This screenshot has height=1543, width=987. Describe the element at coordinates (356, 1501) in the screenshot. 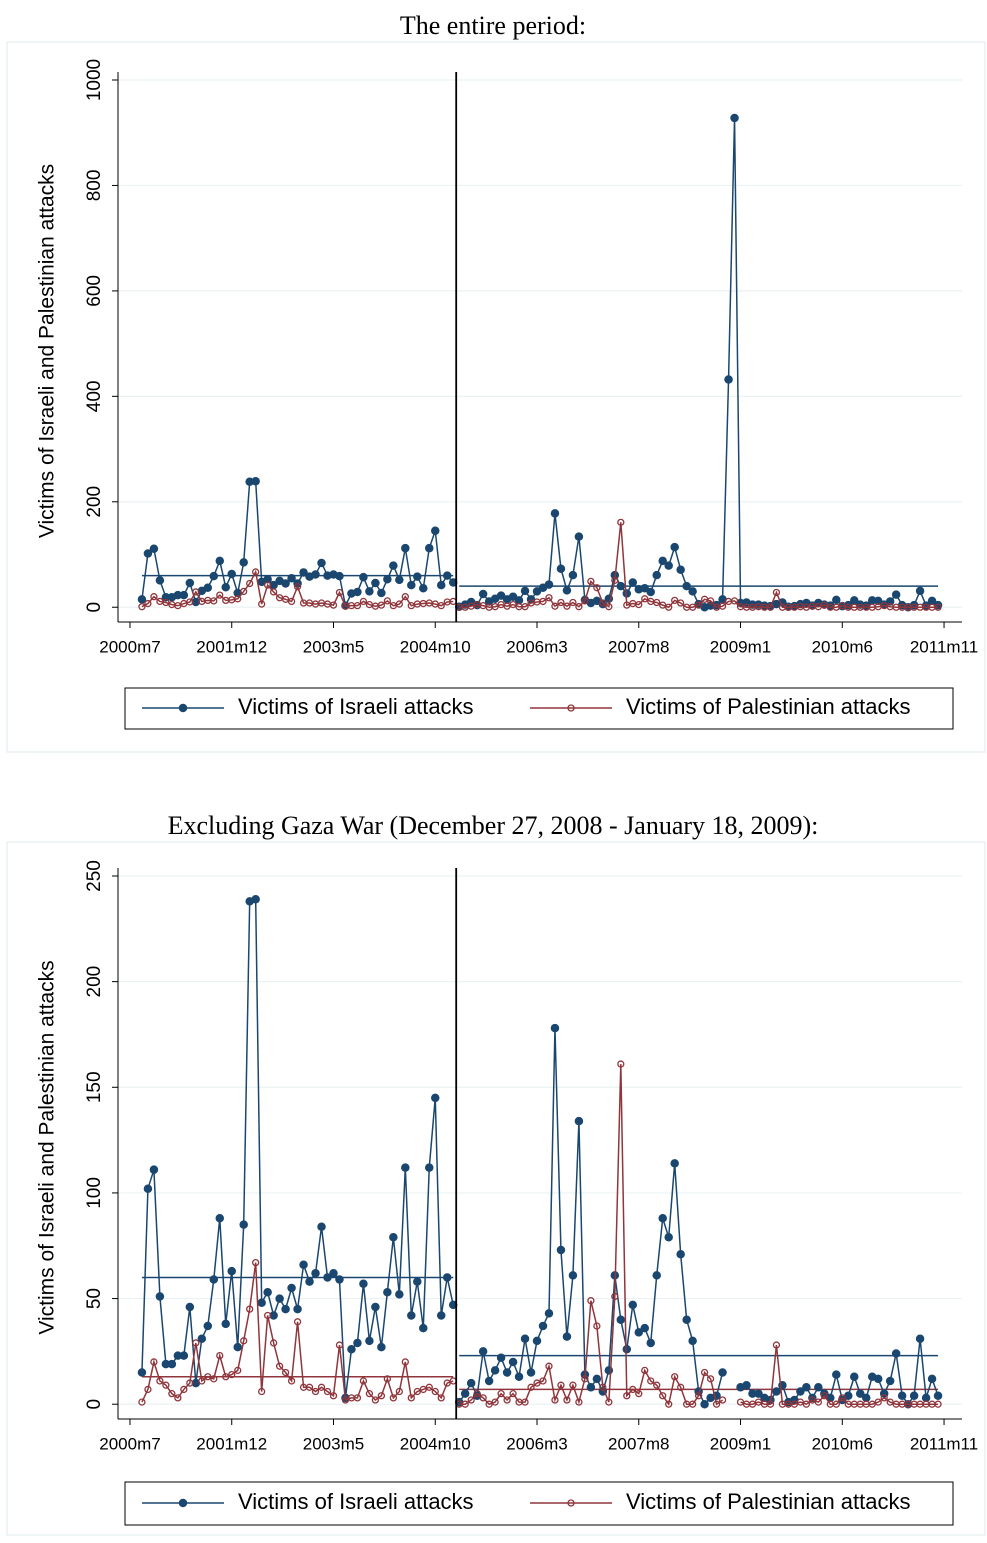

I see `legend-label: Victims of Israeli attacks` at that location.